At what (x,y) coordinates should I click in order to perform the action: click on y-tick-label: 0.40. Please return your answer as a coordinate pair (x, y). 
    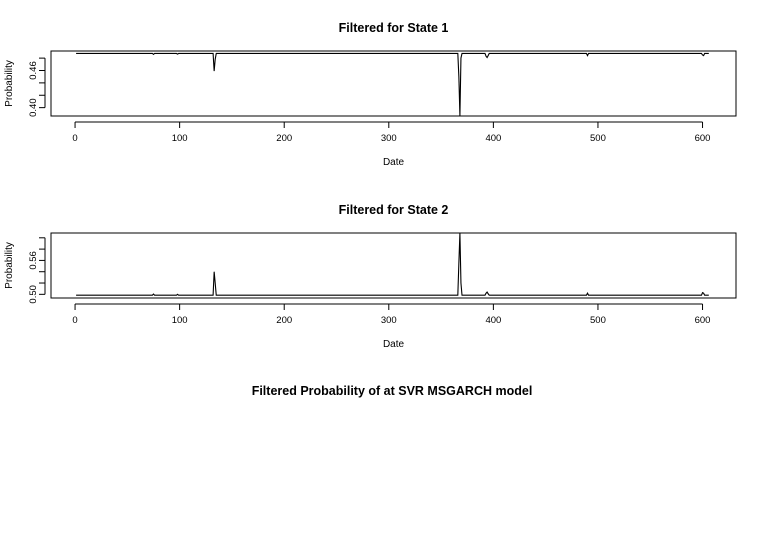
    Looking at the image, I should click on (33, 107).